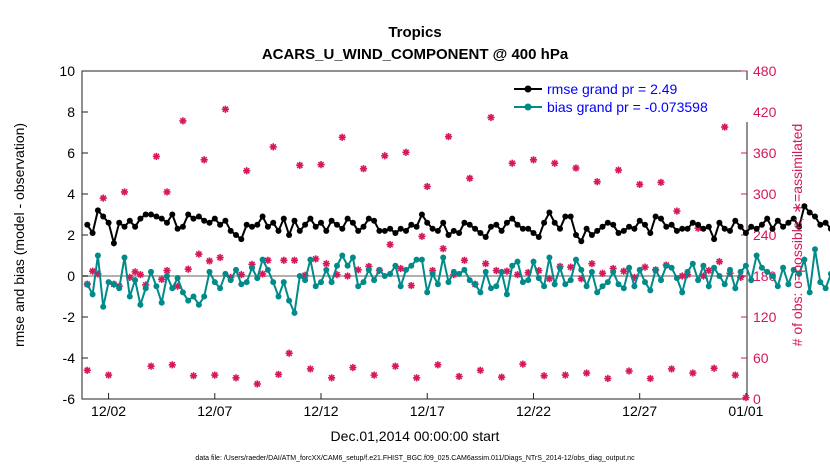 The image size is (830, 475). I want to click on y-right-tick-label: 480, so click(765, 71).